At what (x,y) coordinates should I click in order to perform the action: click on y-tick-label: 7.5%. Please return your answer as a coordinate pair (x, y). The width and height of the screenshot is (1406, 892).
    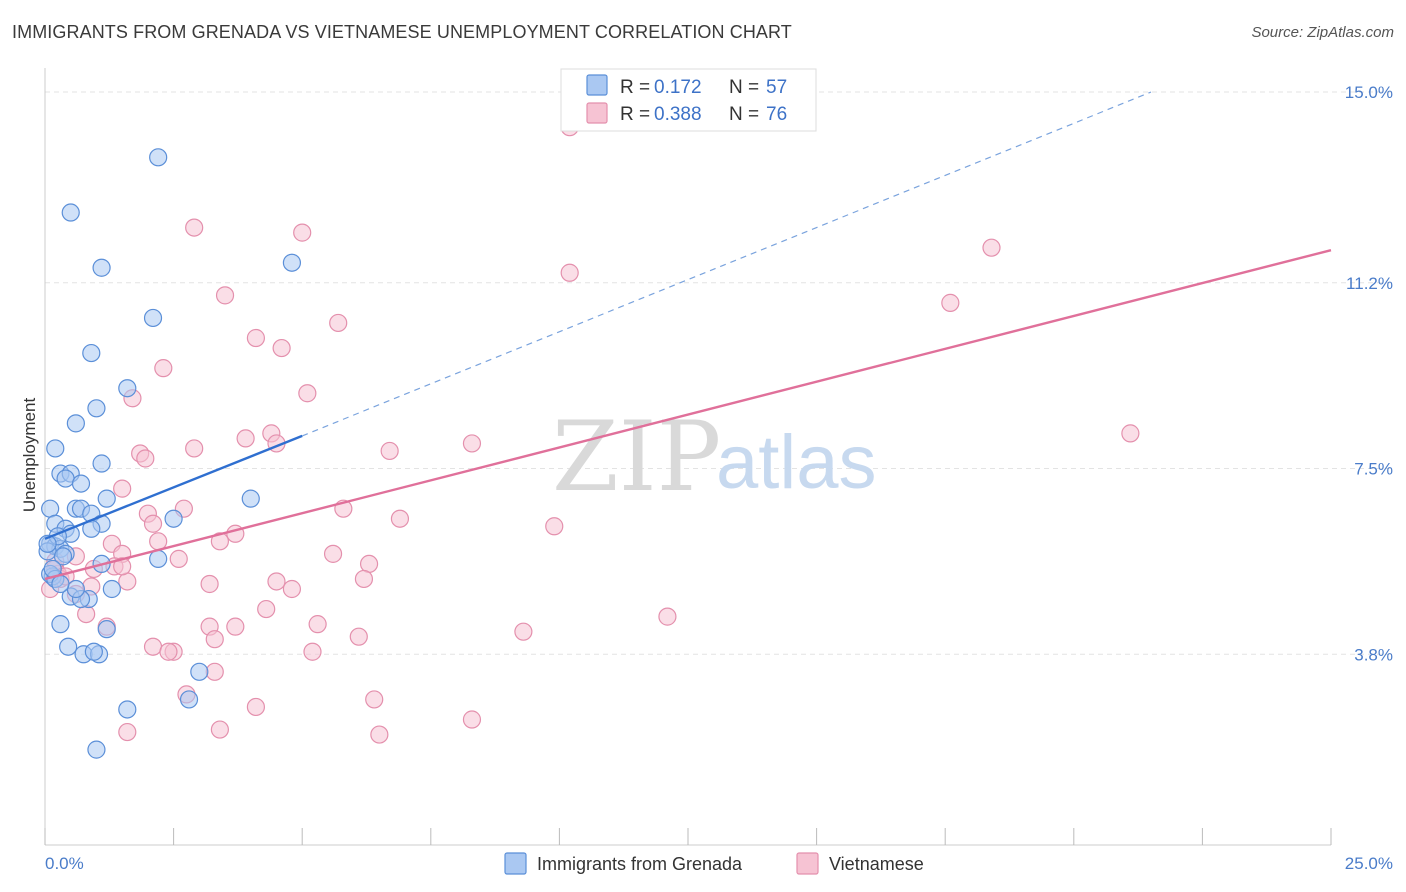
    Looking at the image, I should click on (1373, 469).